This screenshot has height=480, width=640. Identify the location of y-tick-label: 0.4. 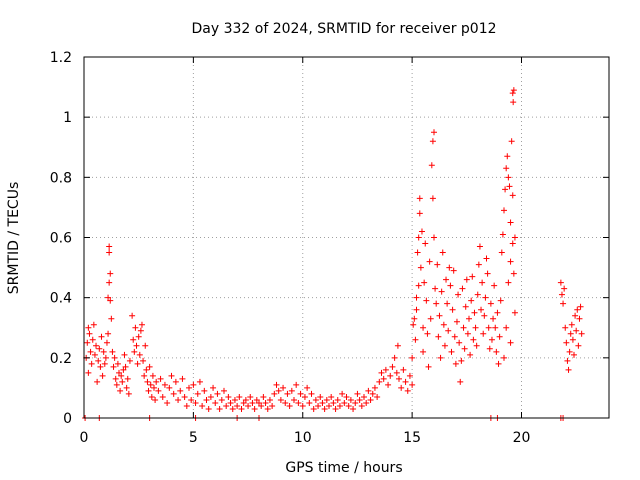
(61, 299).